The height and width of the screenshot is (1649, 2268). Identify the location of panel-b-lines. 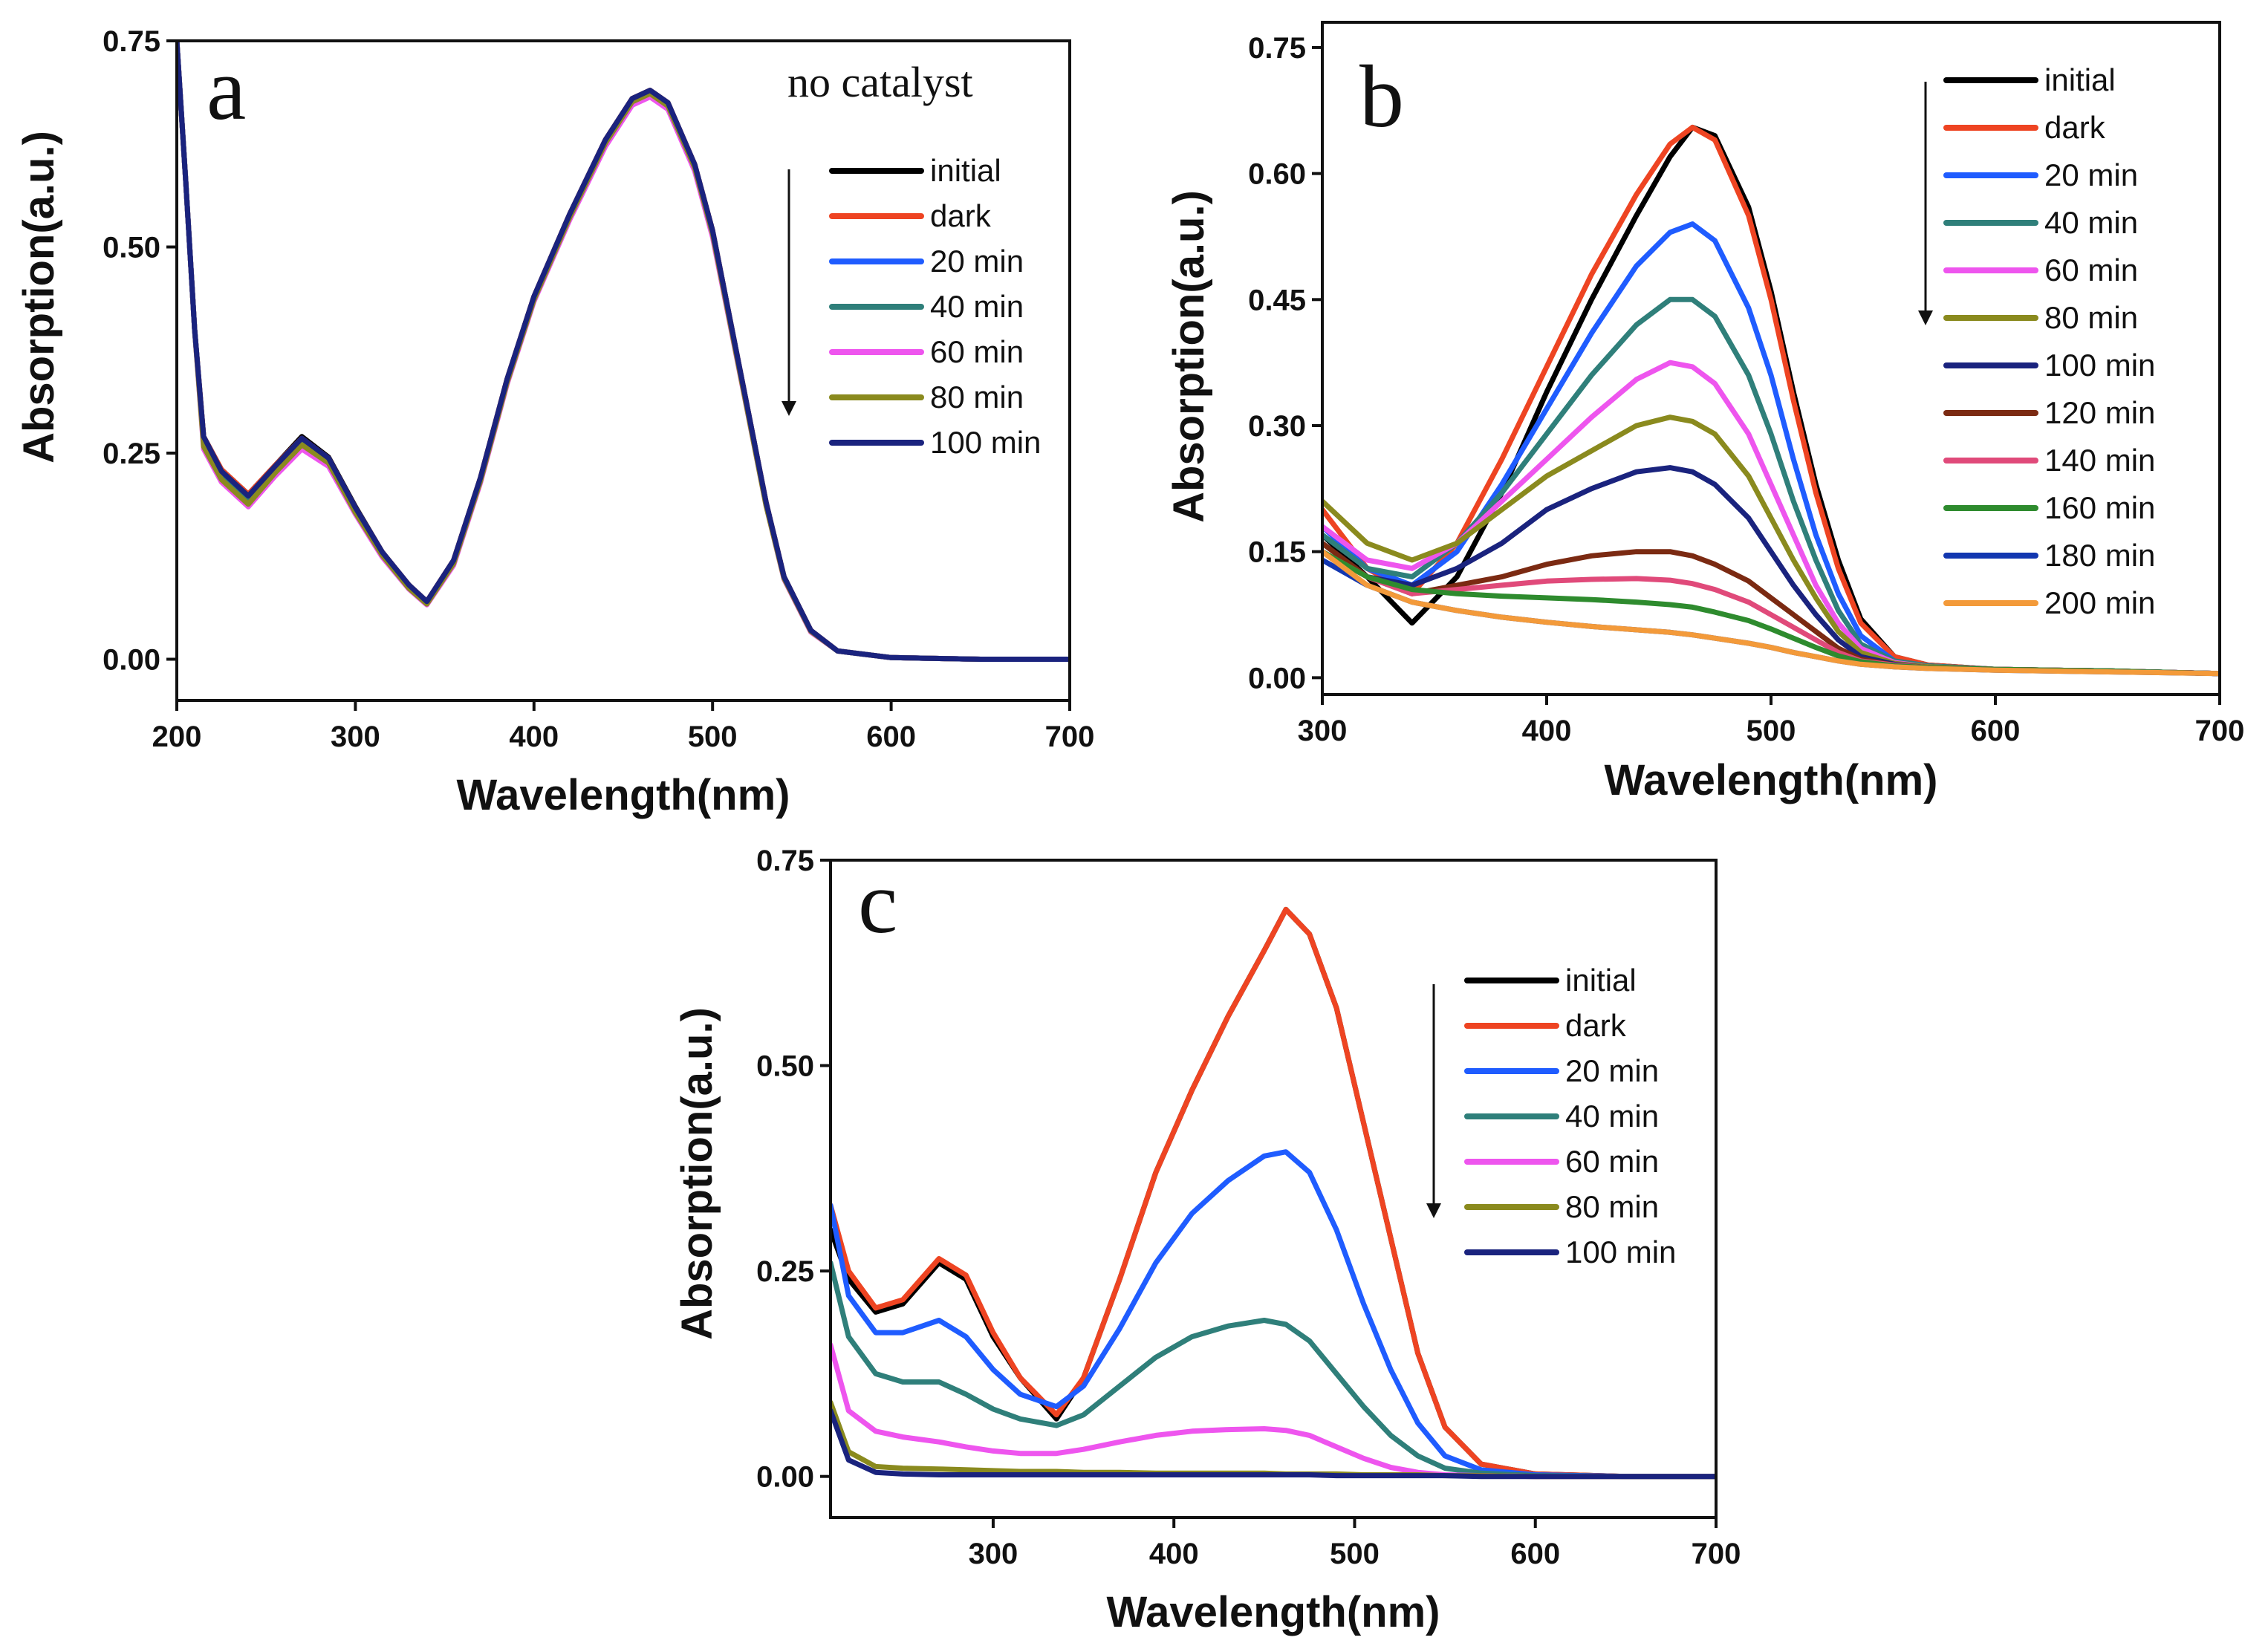
(1771, 401).